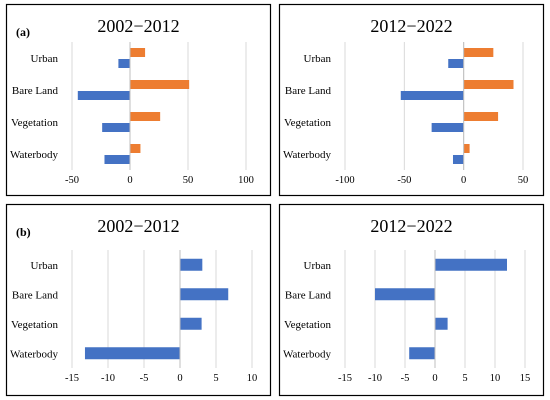 The width and height of the screenshot is (550, 400). What do you see at coordinates (23, 232) in the screenshot?
I see `panel-label: (b)` at bounding box center [23, 232].